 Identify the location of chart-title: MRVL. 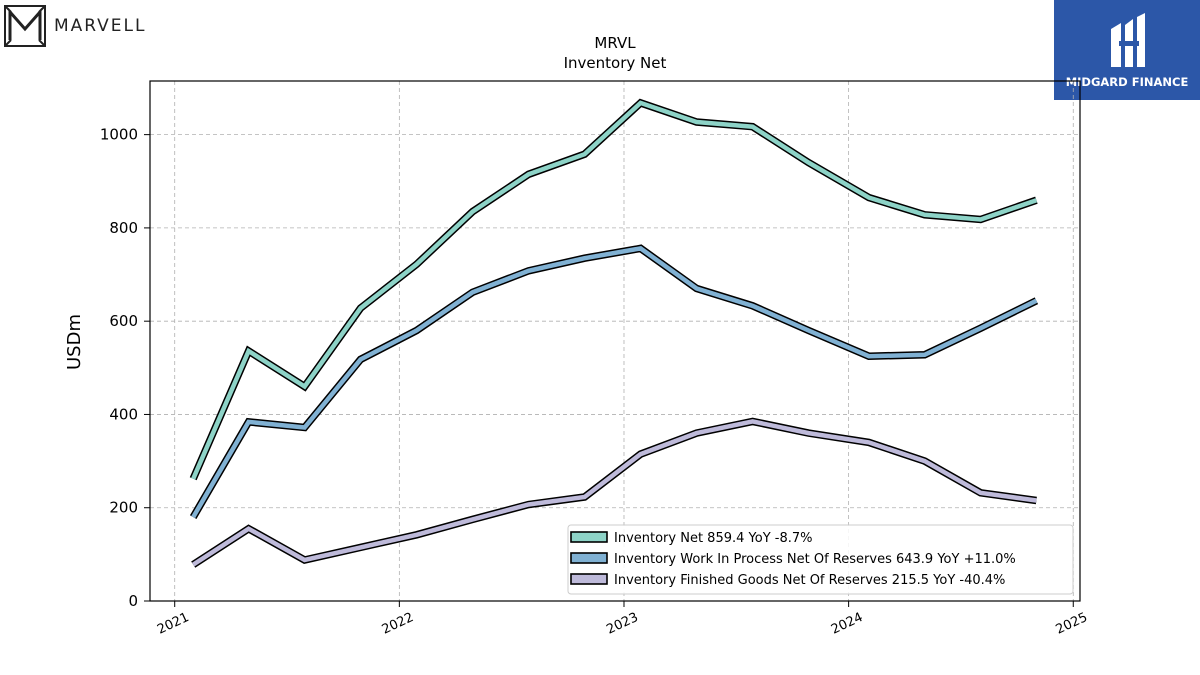
(615, 43).